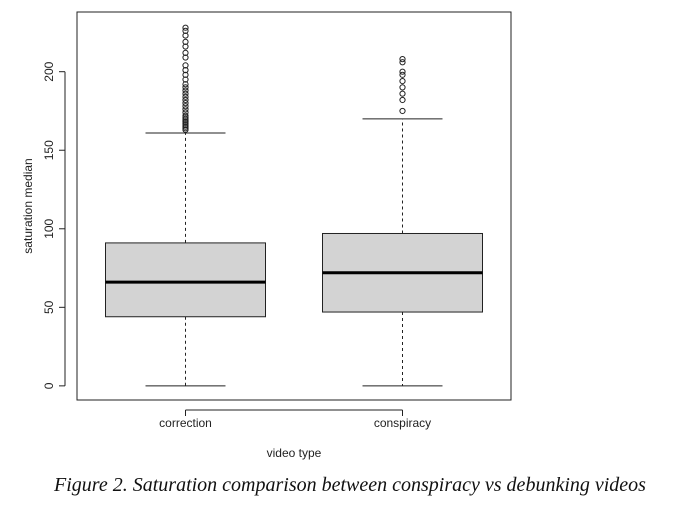 The width and height of the screenshot is (700, 512). I want to click on y-axis: 0 50 100 150 200, so click(54, 225).